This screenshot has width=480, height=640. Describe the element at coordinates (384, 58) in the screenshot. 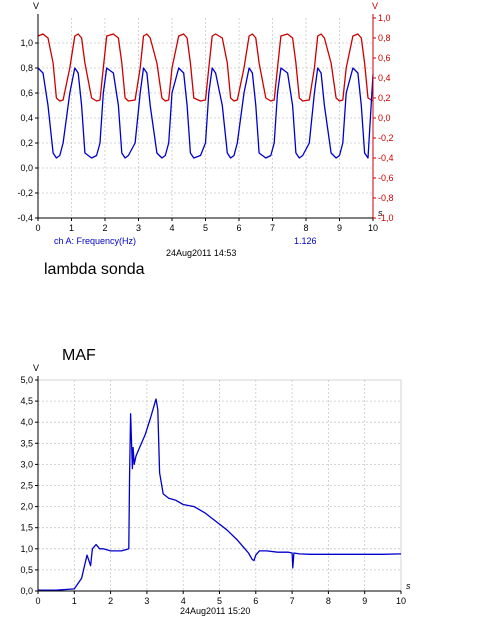

I see `right-y-tick-label: 0,6` at that location.